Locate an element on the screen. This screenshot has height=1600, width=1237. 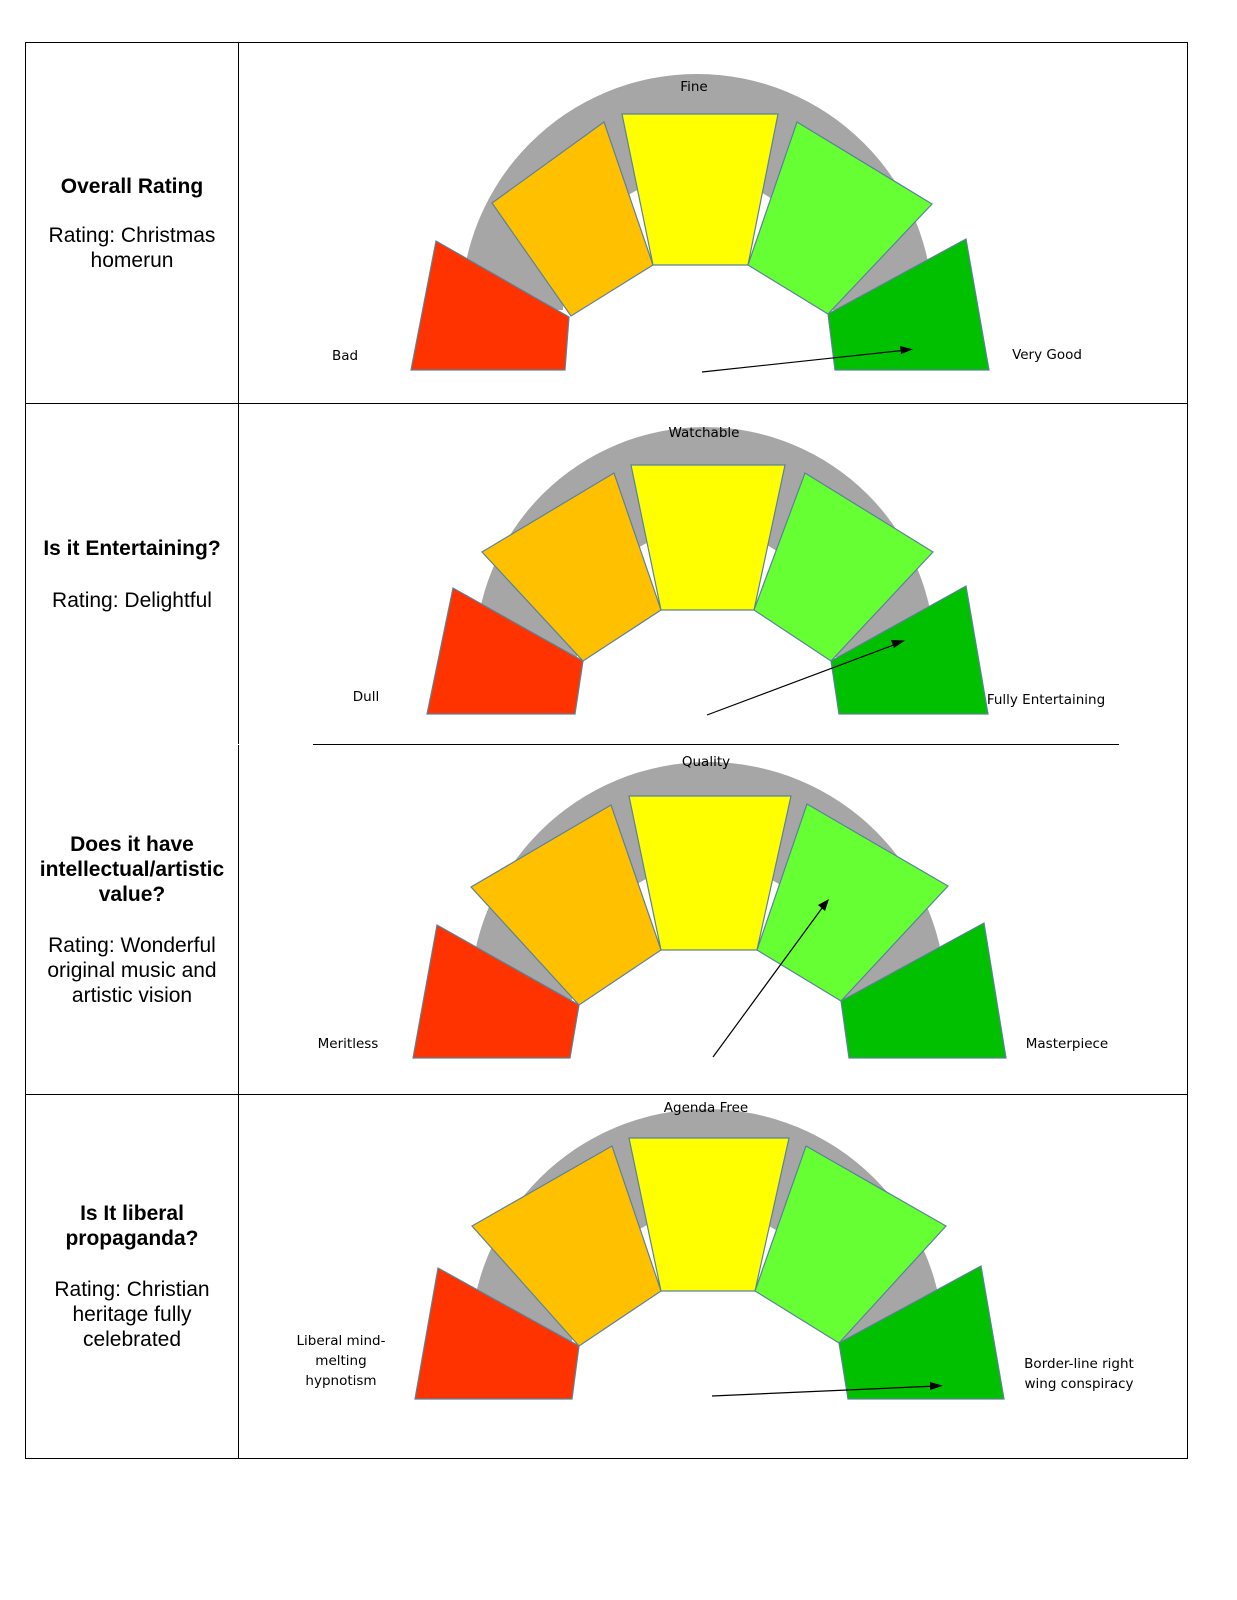
rating-text: Rating: Christmas homerun is located at coordinates (132, 247).